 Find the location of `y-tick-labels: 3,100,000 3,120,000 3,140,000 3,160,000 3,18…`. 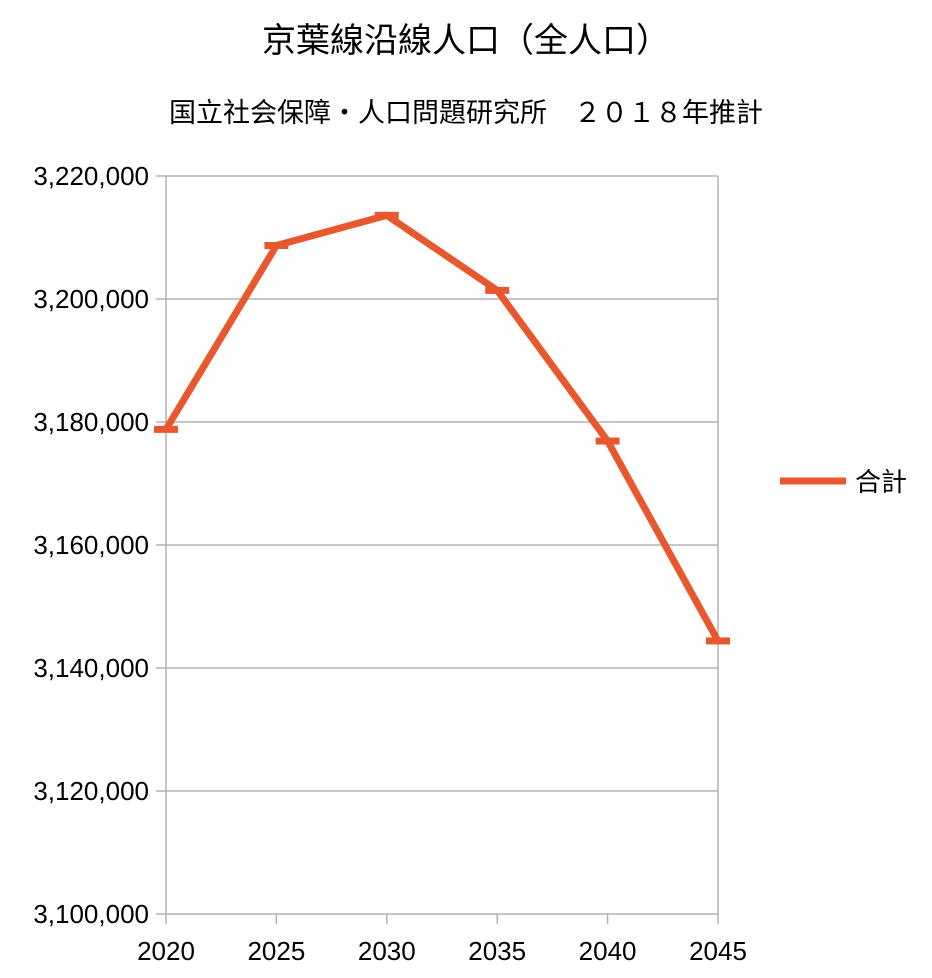

y-tick-labels: 3,100,000 3,120,000 3,140,000 3,160,000 3,18… is located at coordinates (91, 545).